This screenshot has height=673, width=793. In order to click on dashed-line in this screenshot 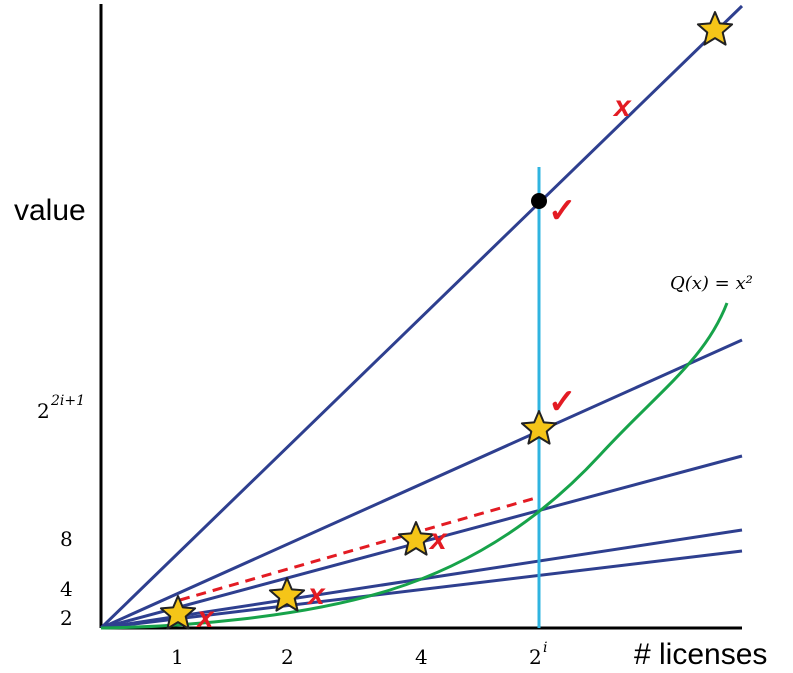, I will do `click(359, 548)`.